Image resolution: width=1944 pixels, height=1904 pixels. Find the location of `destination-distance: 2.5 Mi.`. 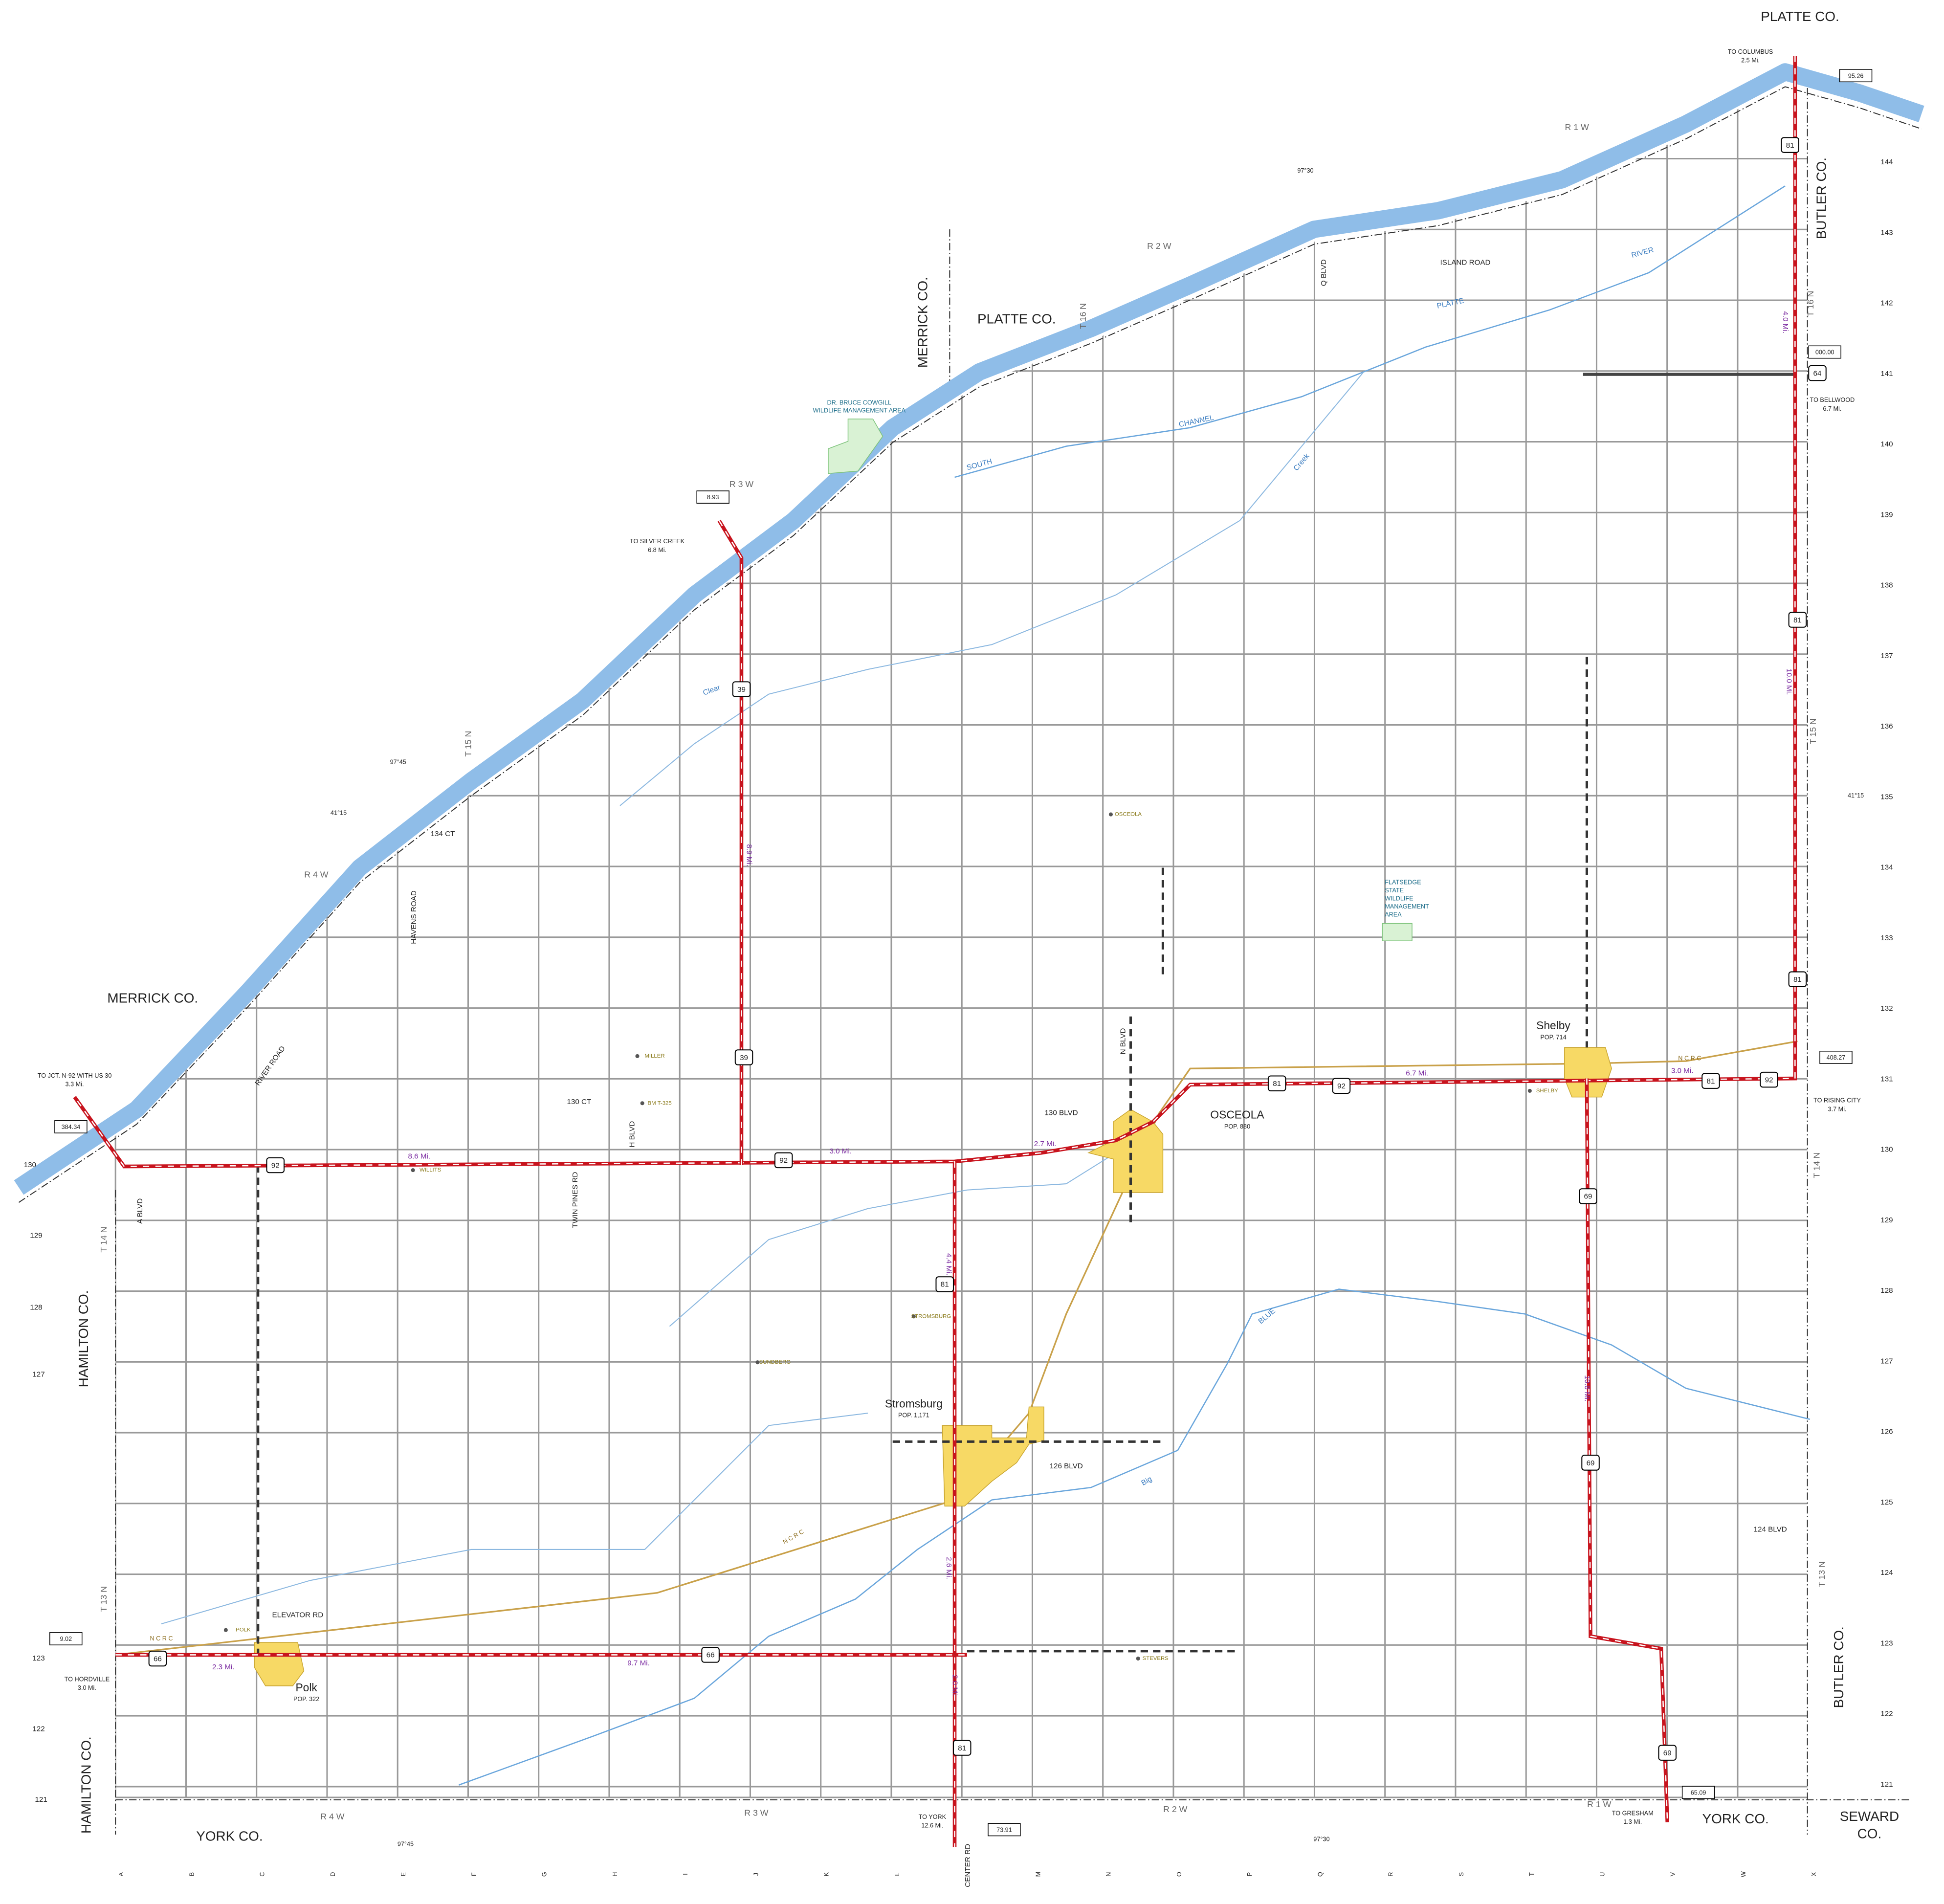

destination-distance: 2.5 Mi. is located at coordinates (1750, 60).